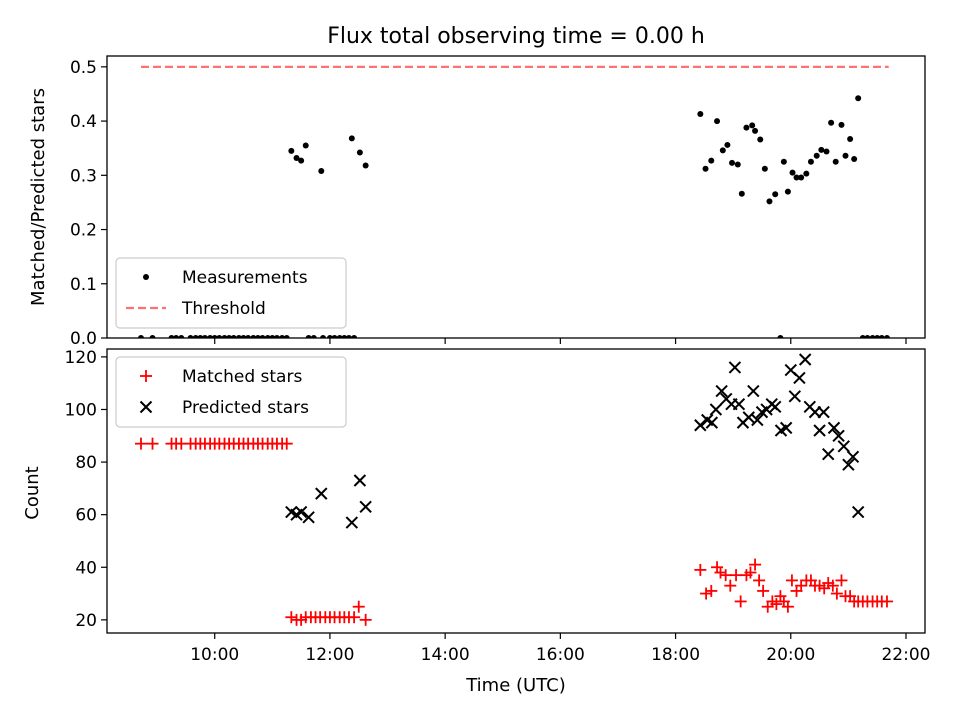 The height and width of the screenshot is (724, 960). Describe the element at coordinates (146, 277) in the screenshot. I see `legend-dot-icon` at that location.